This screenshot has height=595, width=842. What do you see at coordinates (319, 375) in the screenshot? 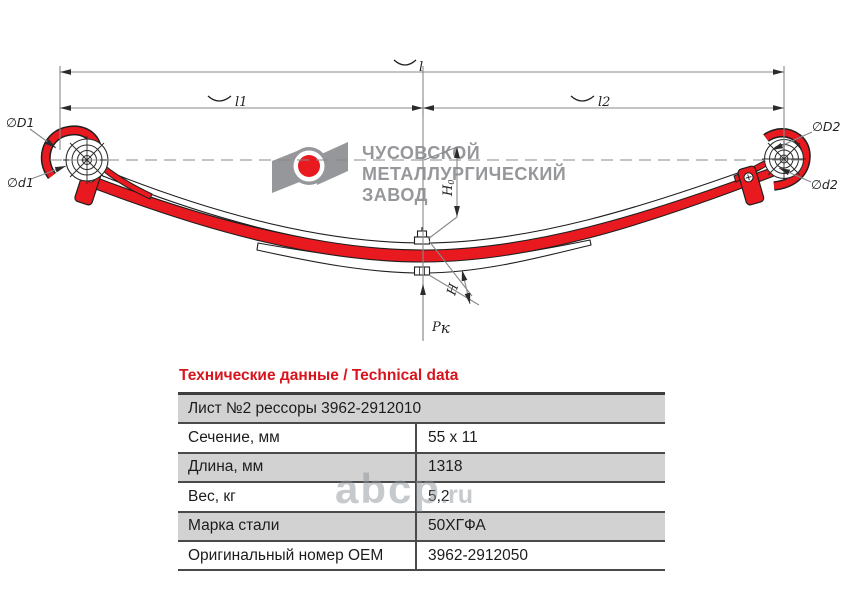
I see `technical-data-title: Технические данные / Technical data` at bounding box center [319, 375].